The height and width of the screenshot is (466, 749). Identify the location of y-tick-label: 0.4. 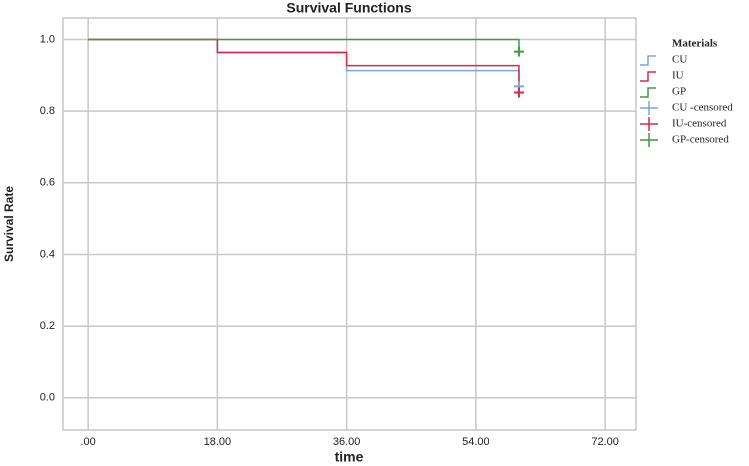
(47, 254).